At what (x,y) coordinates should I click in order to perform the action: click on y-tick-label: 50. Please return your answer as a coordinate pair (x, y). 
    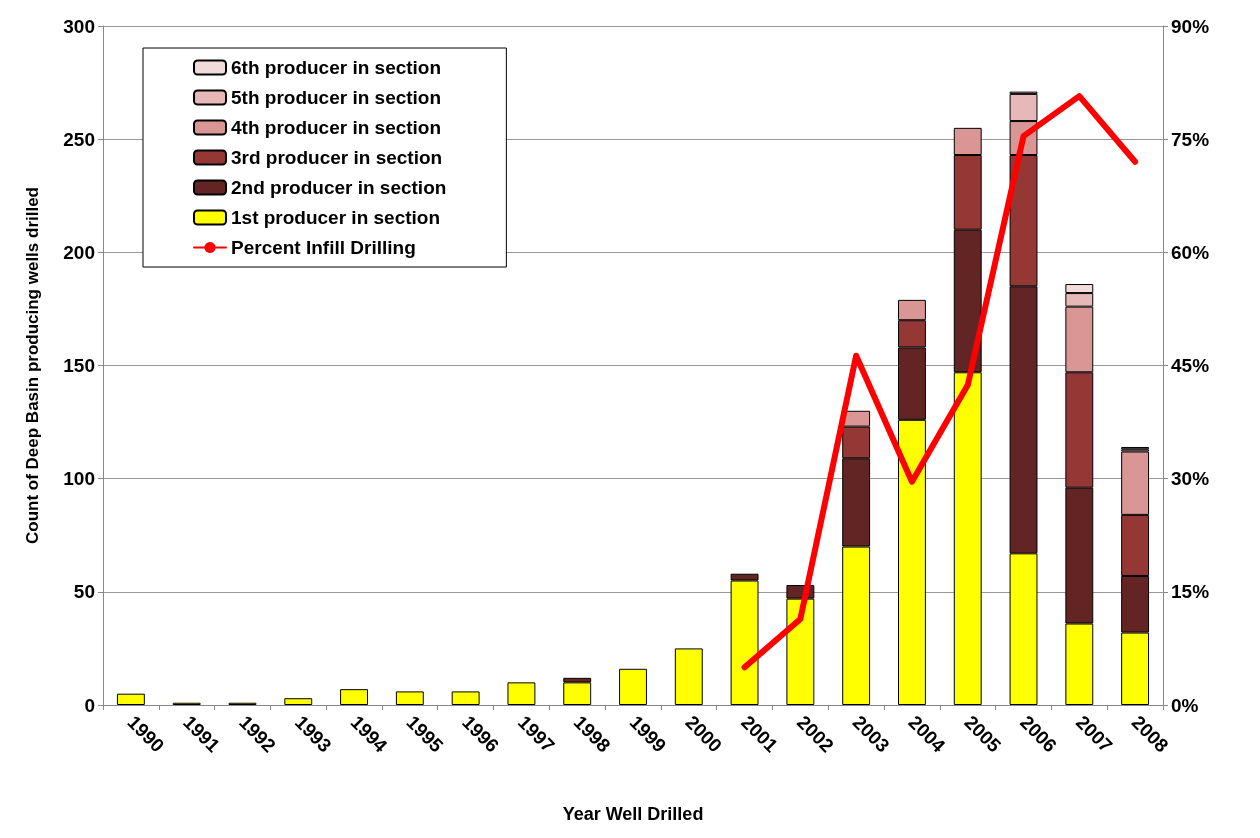
    Looking at the image, I should click on (84, 592).